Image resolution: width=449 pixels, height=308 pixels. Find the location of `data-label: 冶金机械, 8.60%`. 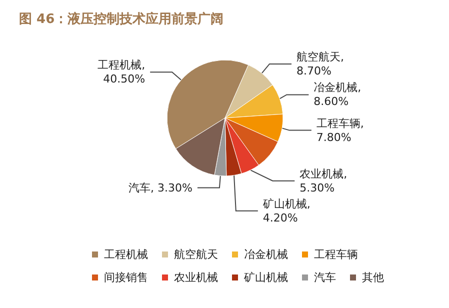

data-label: 冶金机械, 8.60% is located at coordinates (338, 94).